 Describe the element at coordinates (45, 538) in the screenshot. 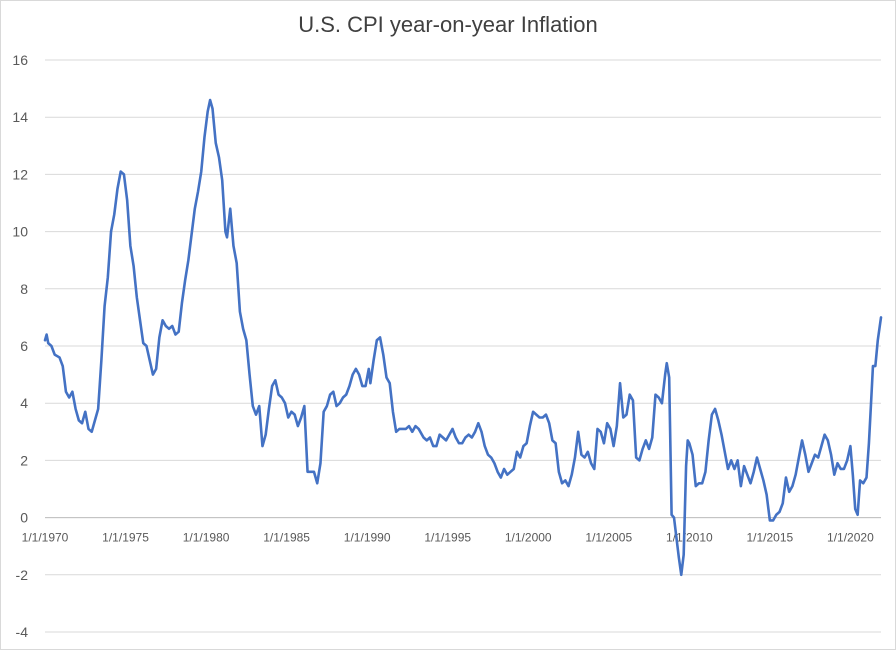

I see `x-tick-label: 1/1/1970` at that location.